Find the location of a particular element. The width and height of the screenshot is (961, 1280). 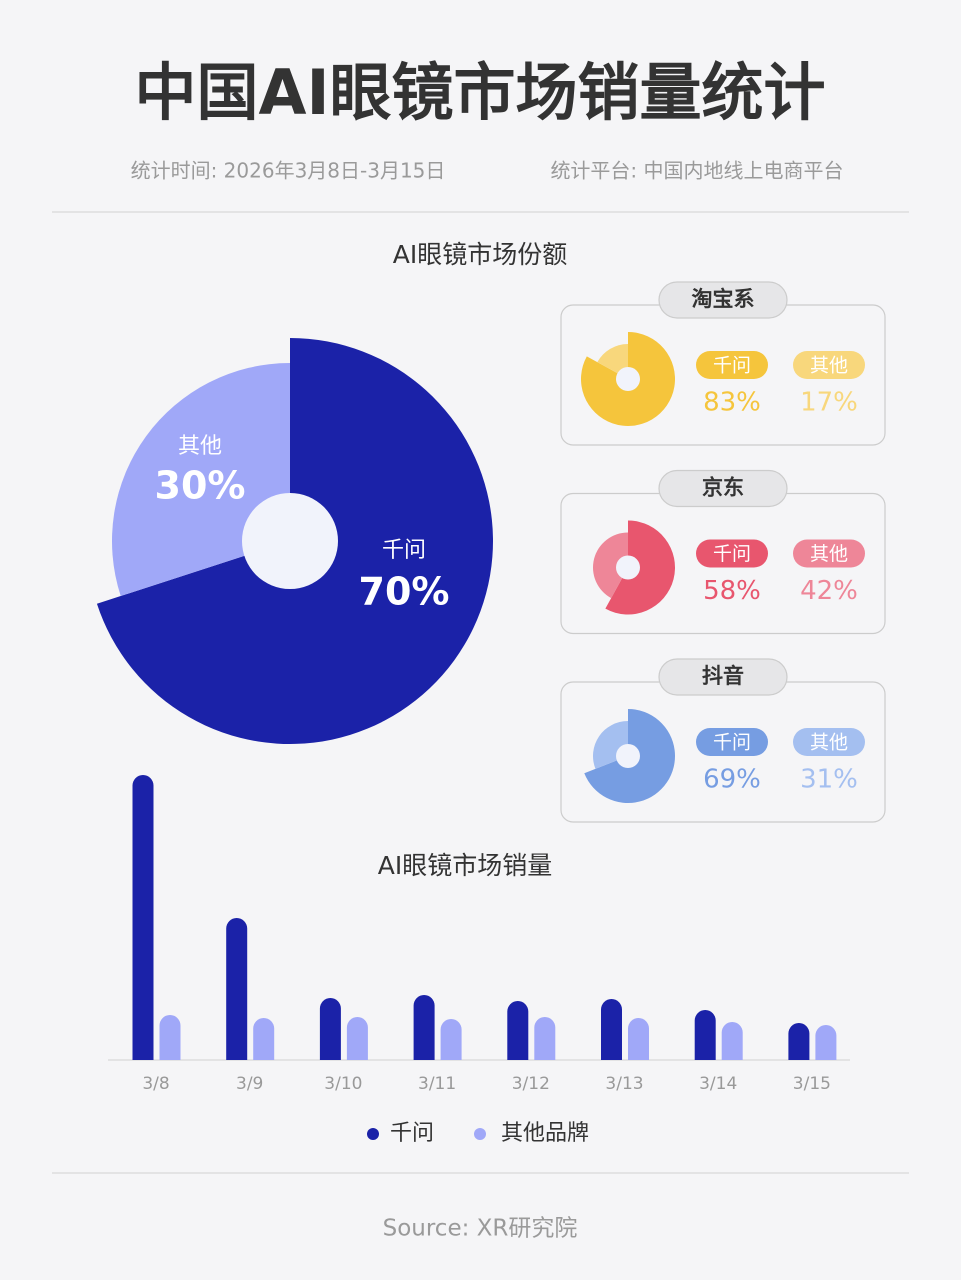

x-tick-label: 3/13 is located at coordinates (624, 1084).